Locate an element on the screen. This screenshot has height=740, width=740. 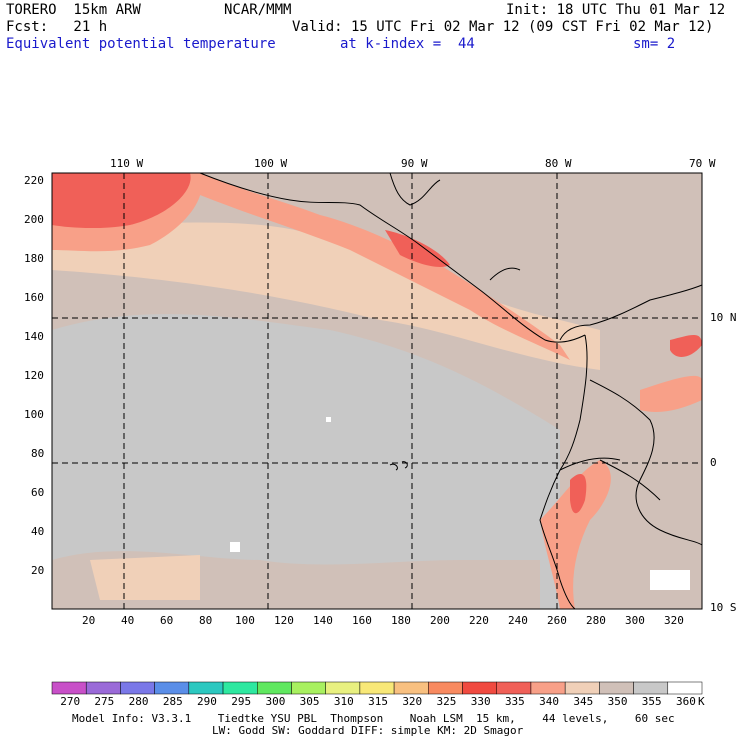
colorbar-value: 335 is located at coordinates (514, 701).